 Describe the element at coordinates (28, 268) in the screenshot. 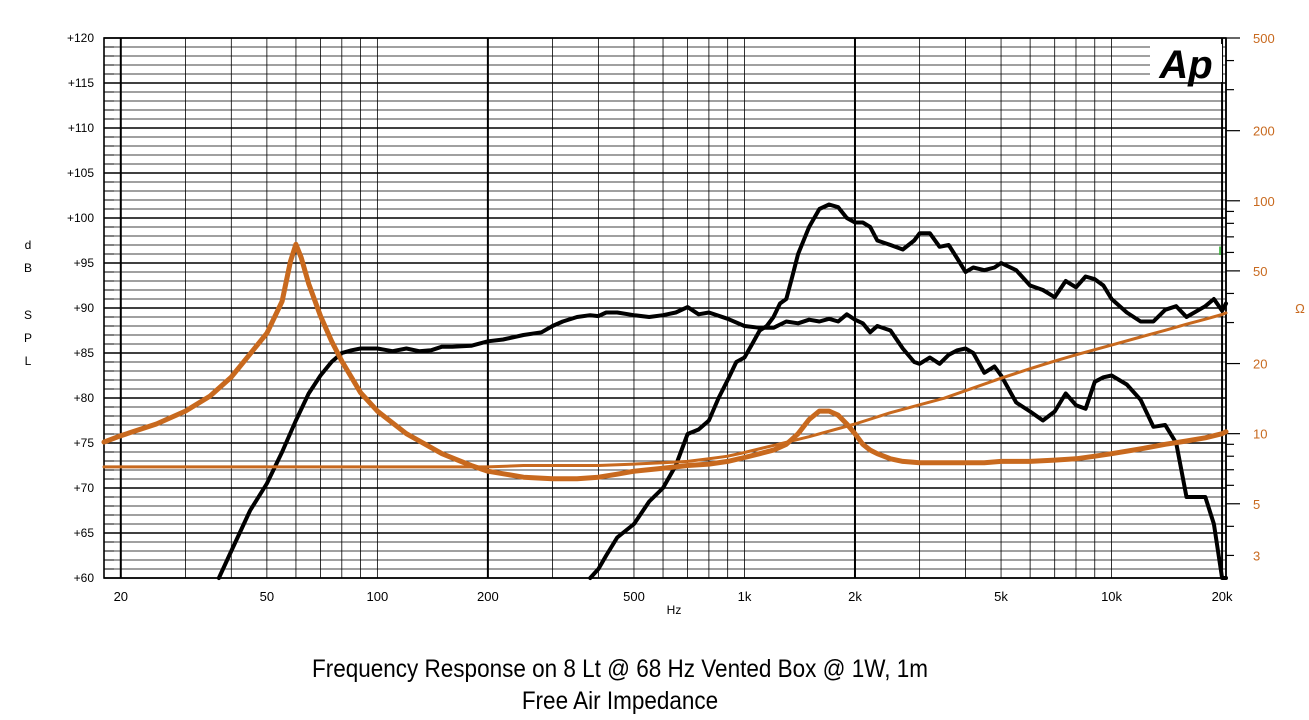

I see `y-axis-label-char: B` at that location.